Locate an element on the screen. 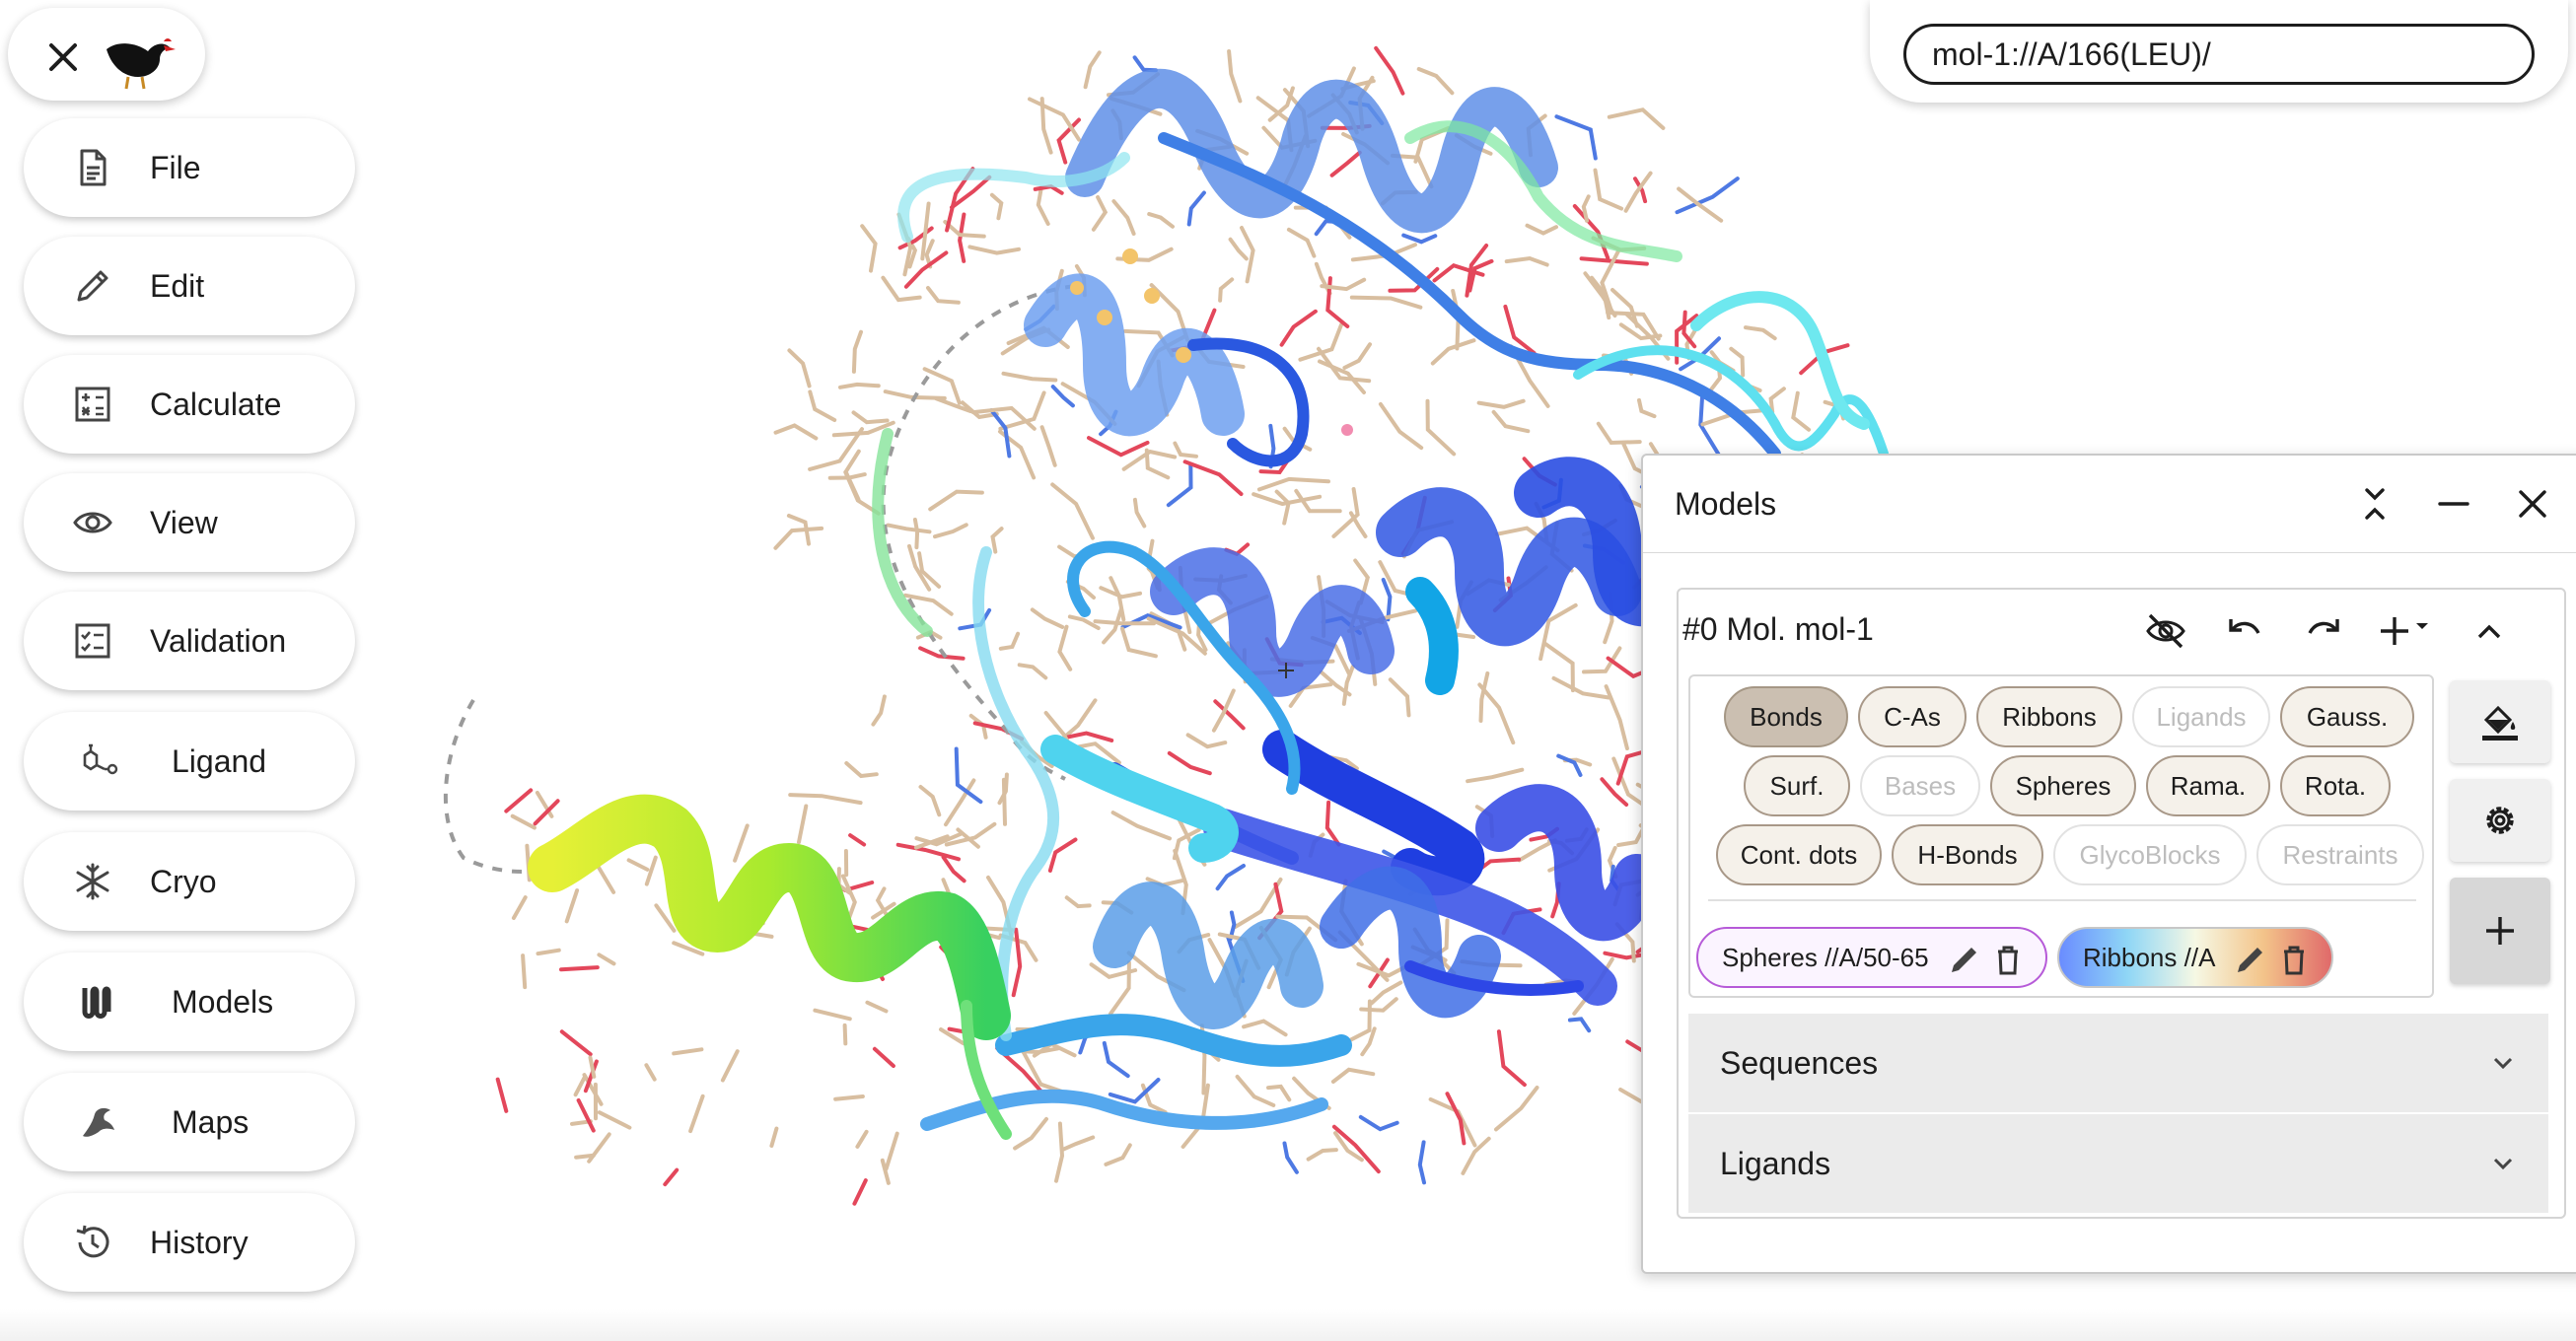 Image resolution: width=2576 pixels, height=1341 pixels. rep-restraints-button: Restraints is located at coordinates (2340, 855).